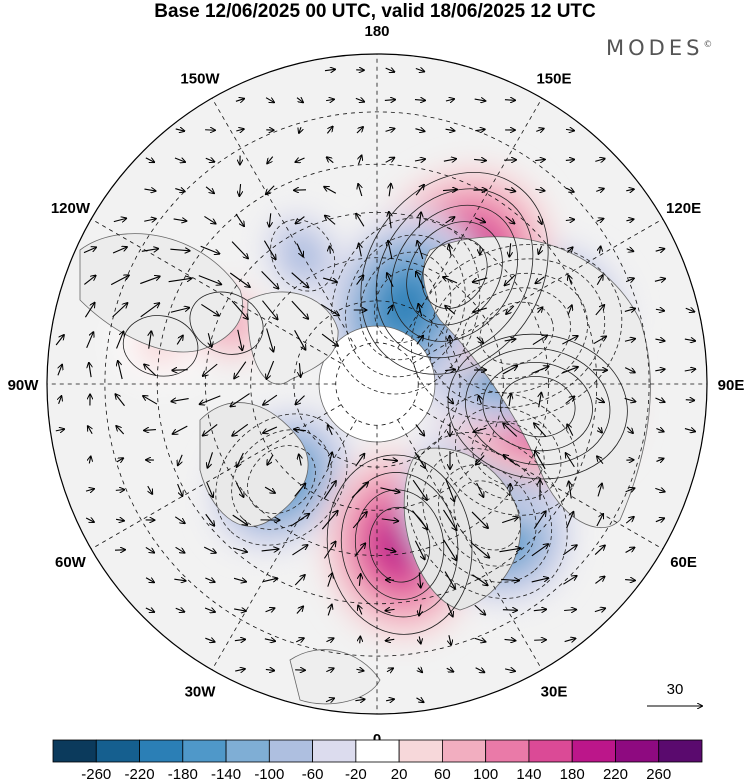  I want to click on colorbar-tick-label: -100, so click(269, 774).